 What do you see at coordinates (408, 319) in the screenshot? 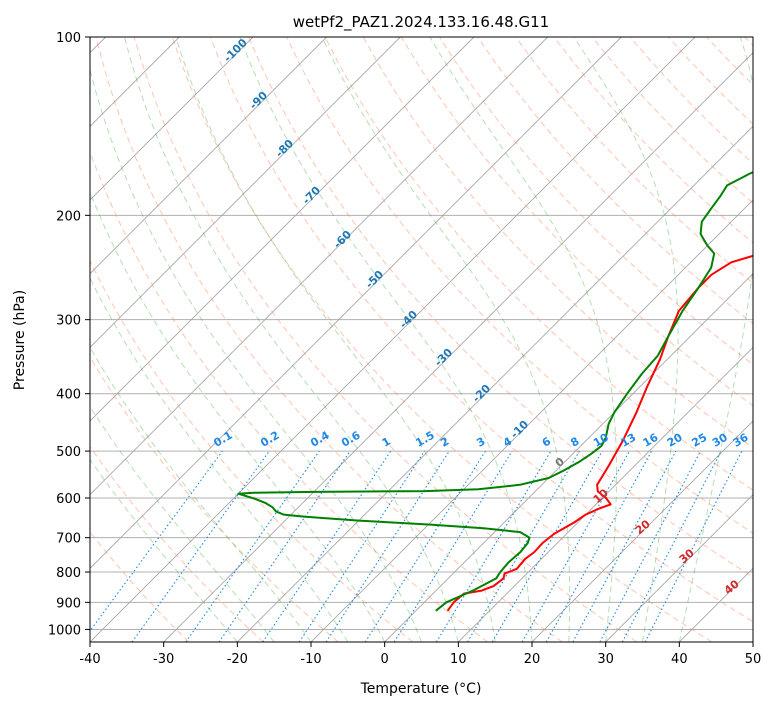
I see `dry-adiabat-label: -40` at bounding box center [408, 319].